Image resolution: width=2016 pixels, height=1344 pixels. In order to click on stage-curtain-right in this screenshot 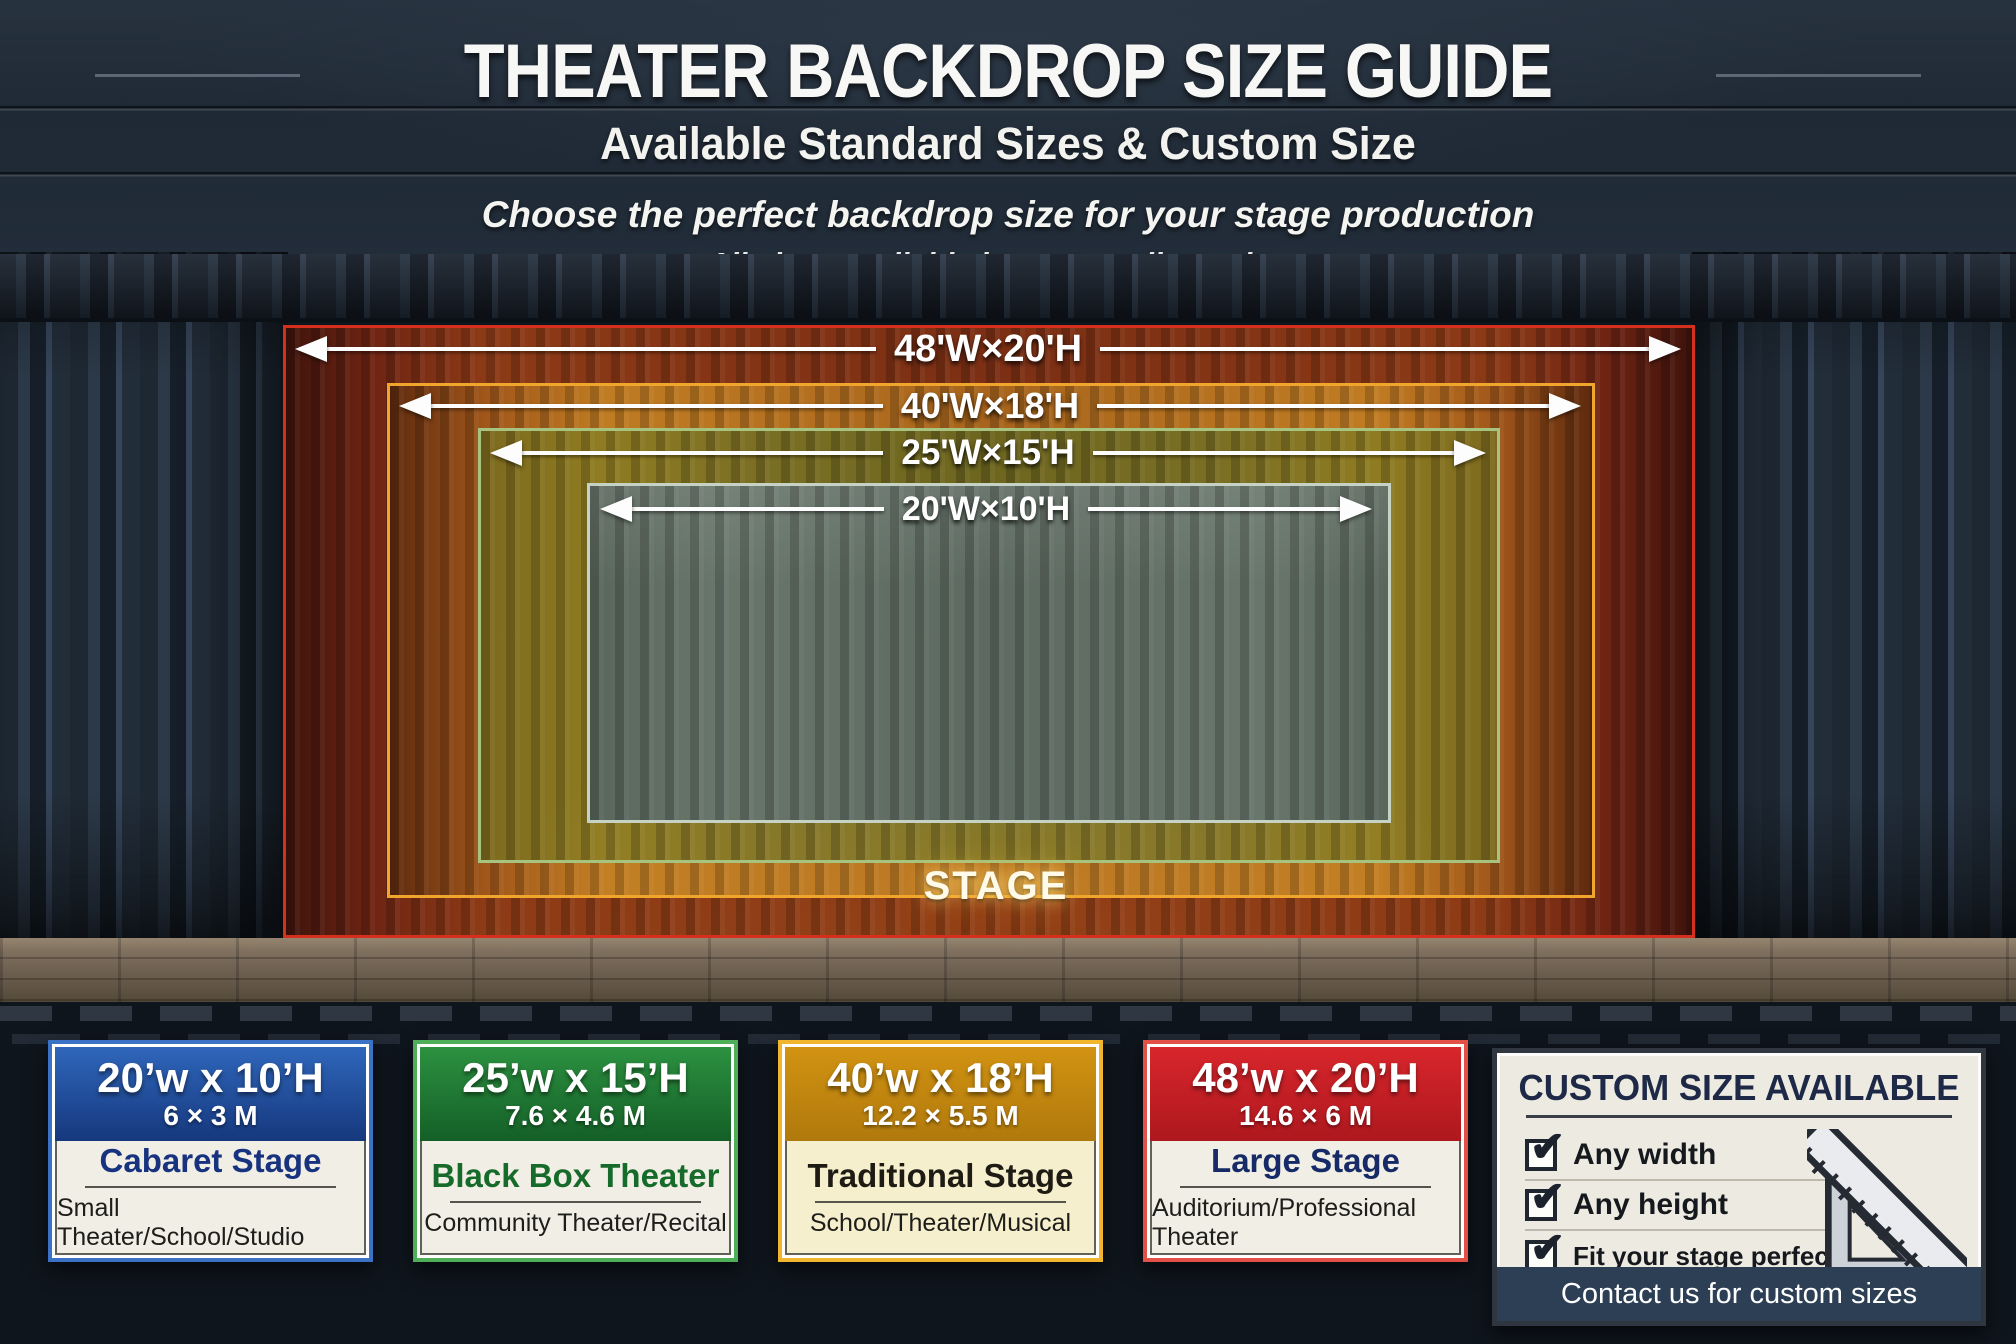, I will do `click(1854, 599)`.